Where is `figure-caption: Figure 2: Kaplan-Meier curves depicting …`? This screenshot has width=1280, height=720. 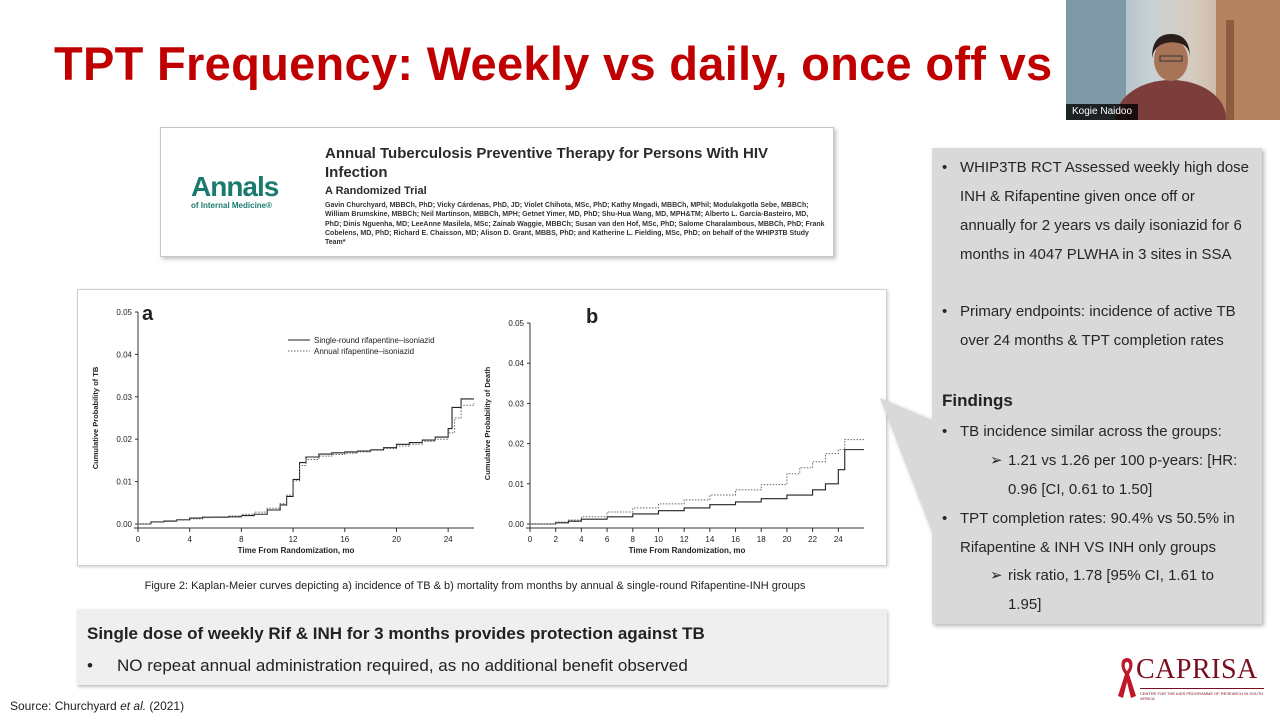
figure-caption: Figure 2: Kaplan-Meier curves depicting … is located at coordinates (475, 586).